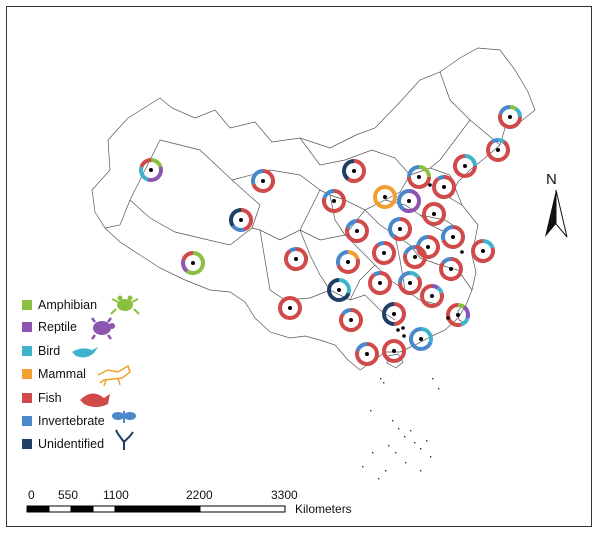 This screenshot has height=535, width=600. I want to click on legend-item-fish: Fish, so click(42, 398).